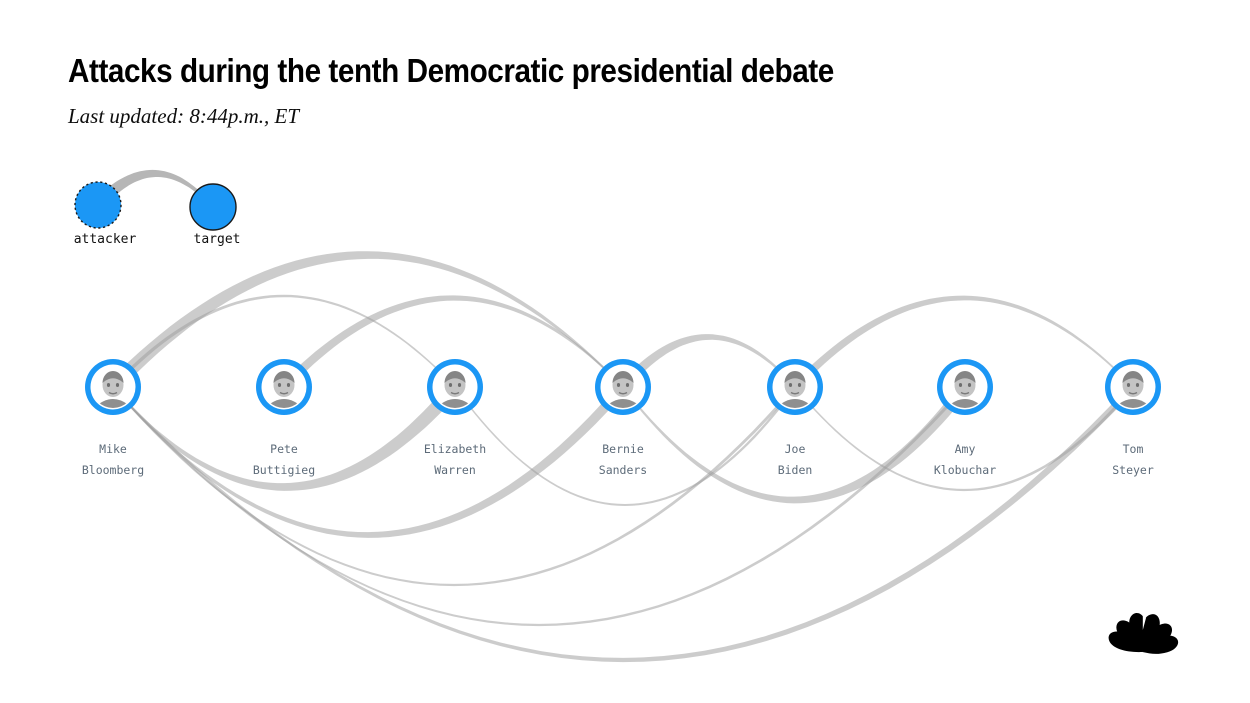 Image resolution: width=1250 pixels, height=703 pixels. What do you see at coordinates (455, 459) in the screenshot?
I see `candidate-name-elizabeth-warren: Elizabeth Warren` at bounding box center [455, 459].